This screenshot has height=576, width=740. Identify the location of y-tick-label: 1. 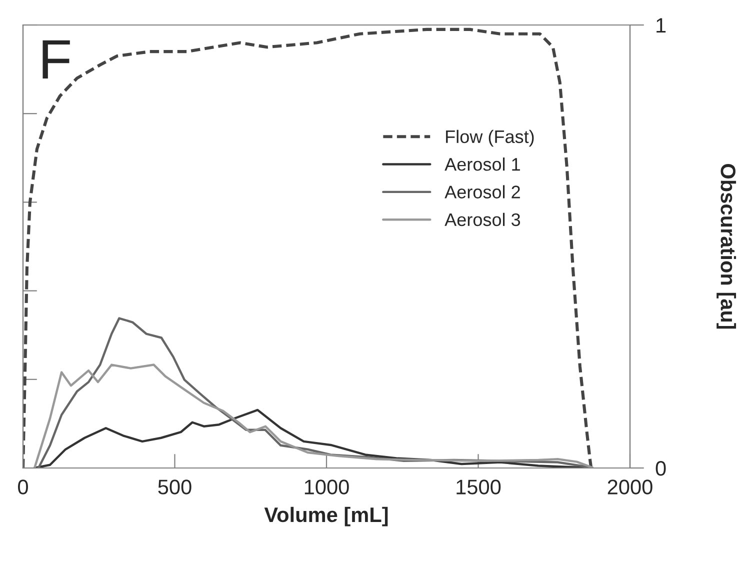
(661, 25).